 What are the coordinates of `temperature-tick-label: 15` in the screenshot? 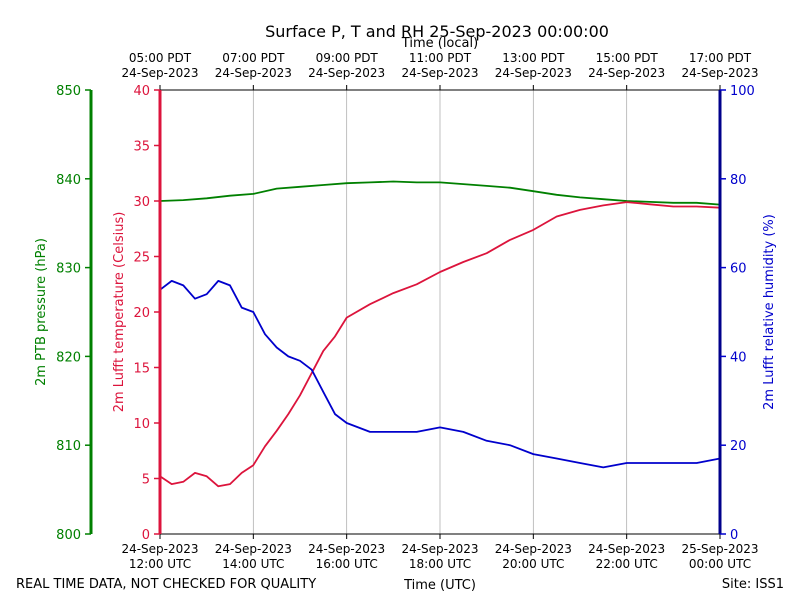 It's located at (141, 369).